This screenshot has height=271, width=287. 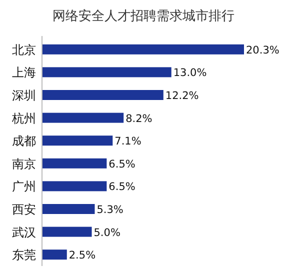 What do you see at coordinates (24, 255) in the screenshot?
I see `y-tick-label: 东莞` at bounding box center [24, 255].